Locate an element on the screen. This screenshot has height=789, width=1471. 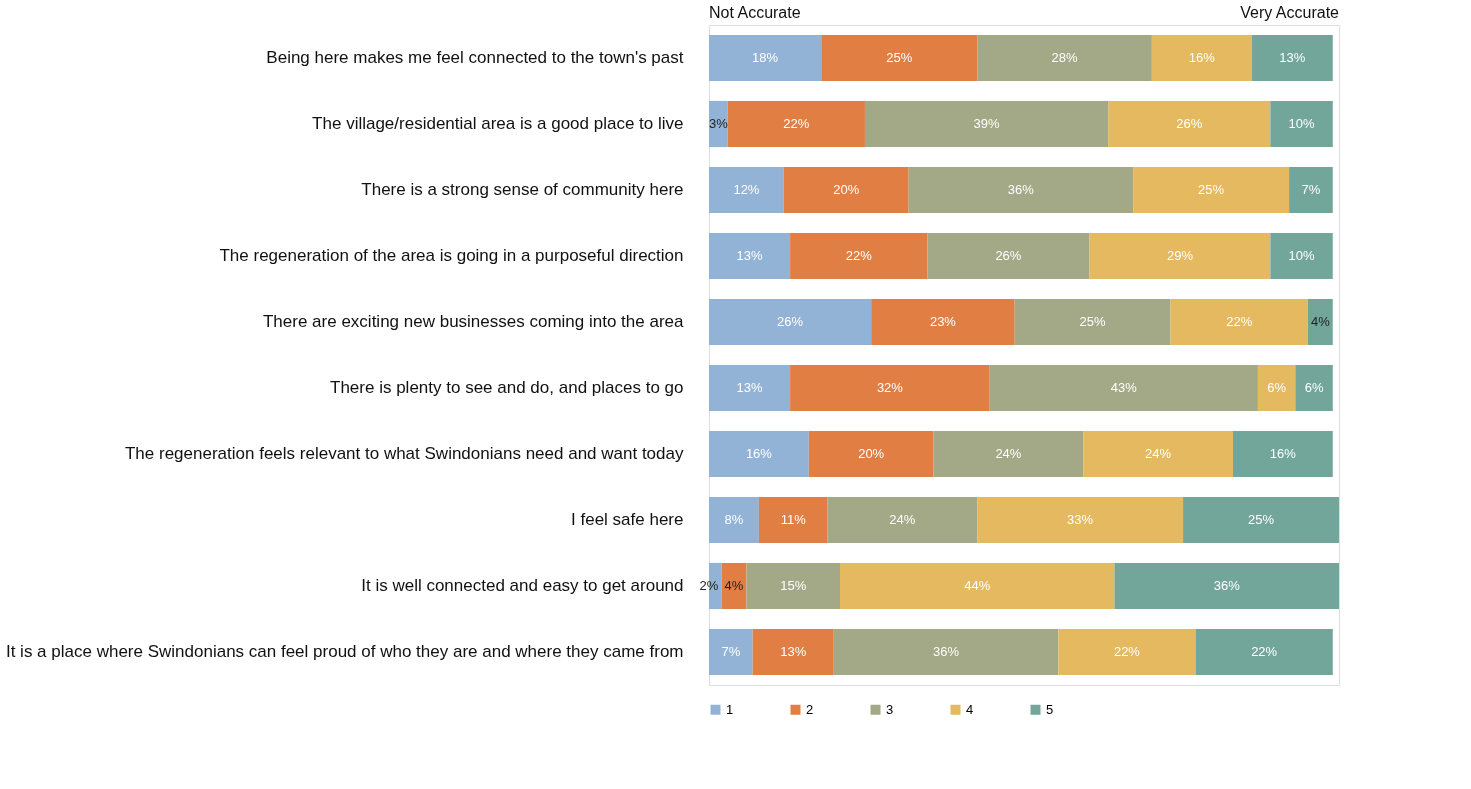
y-tick-label: It is a place where Swindonians can feel proud of who they are and where they came from is located at coordinates (344, 651).